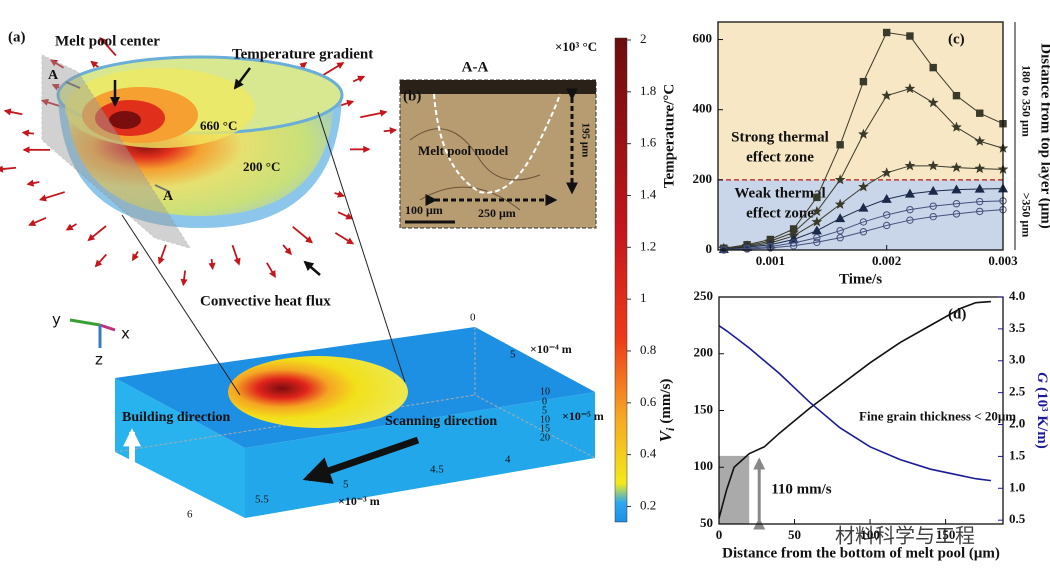 The height and width of the screenshot is (579, 1050). I want to click on isotherm-label: 660 °C, so click(218, 125).